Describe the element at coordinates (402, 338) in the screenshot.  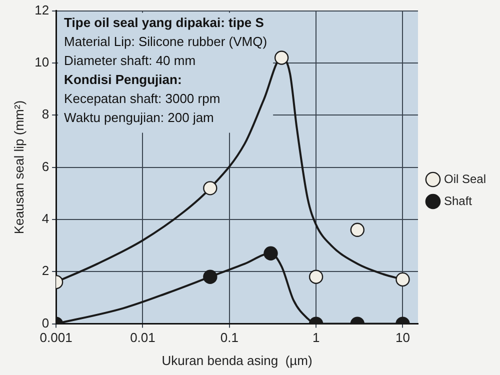
I see `x-tick-label: 10` at that location.